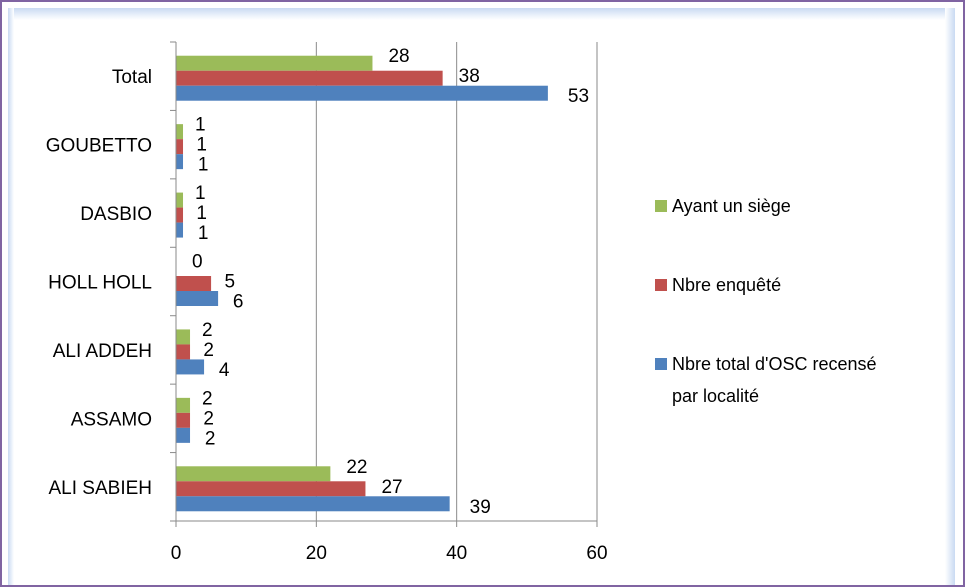 The image size is (965, 587). Describe the element at coordinates (132, 77) in the screenshot. I see `category-label: Total` at that location.